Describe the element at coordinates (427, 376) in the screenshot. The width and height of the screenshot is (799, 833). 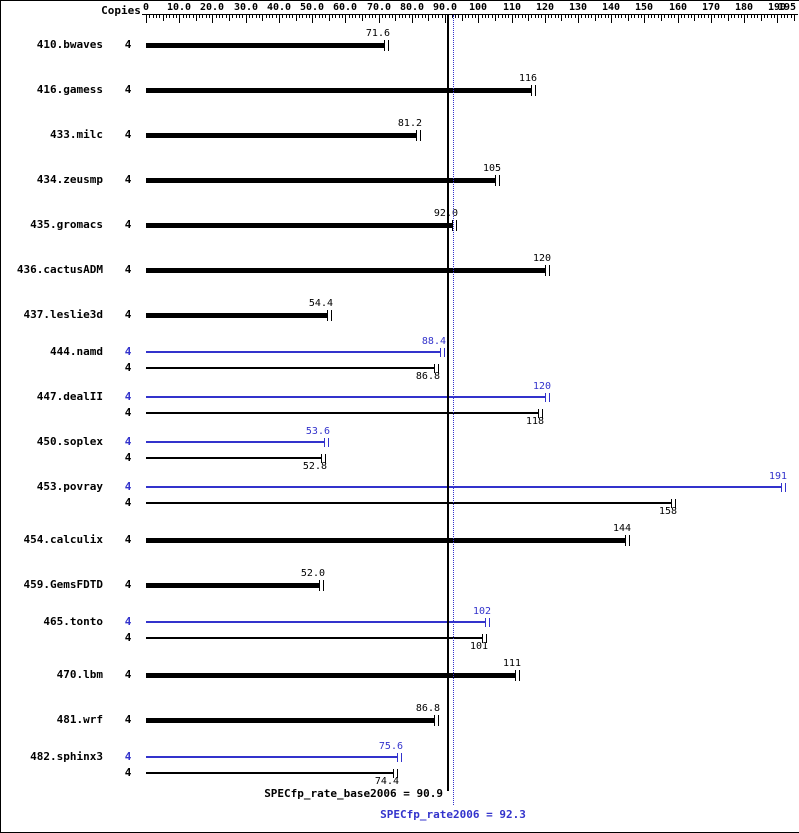
I see `base-value-label: 86.8` at that location.